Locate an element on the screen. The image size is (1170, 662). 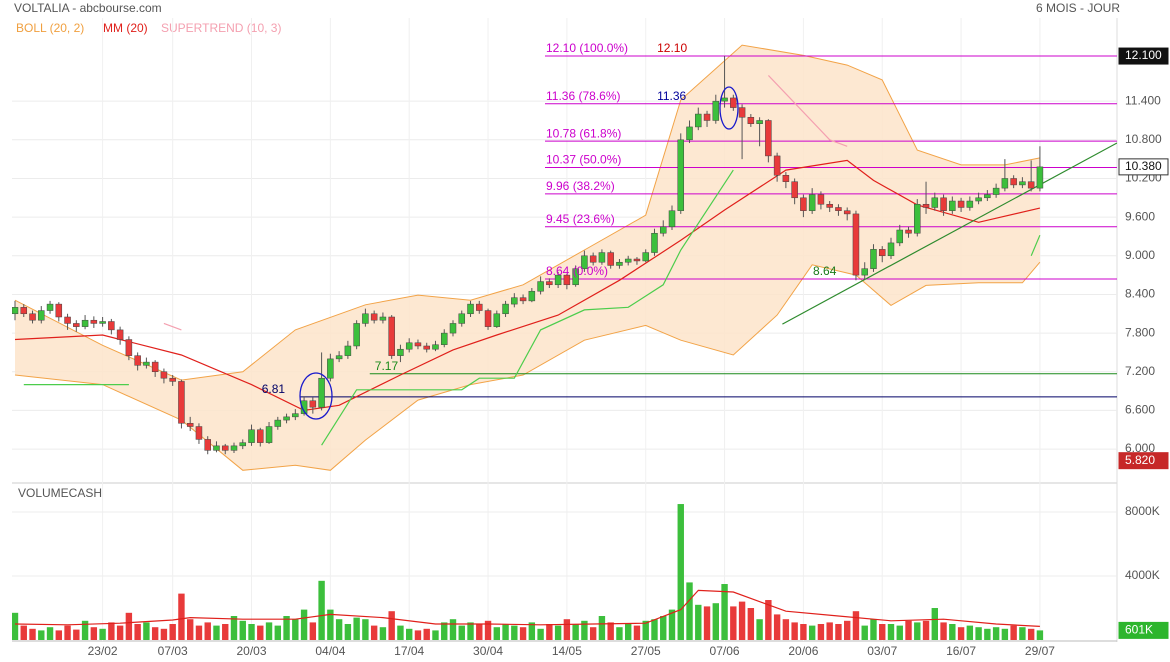
y-tick-label: 7.800 is located at coordinates (1140, 332).